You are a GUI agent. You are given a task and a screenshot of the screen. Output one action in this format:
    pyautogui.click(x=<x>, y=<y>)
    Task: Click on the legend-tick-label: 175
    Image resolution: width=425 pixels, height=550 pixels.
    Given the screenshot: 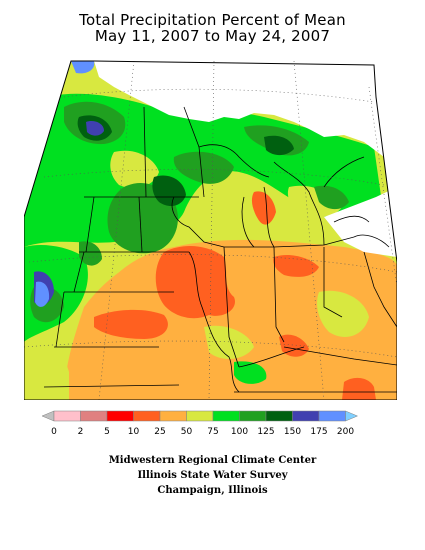 What is the action you would take?
    pyautogui.click(x=318, y=432)
    